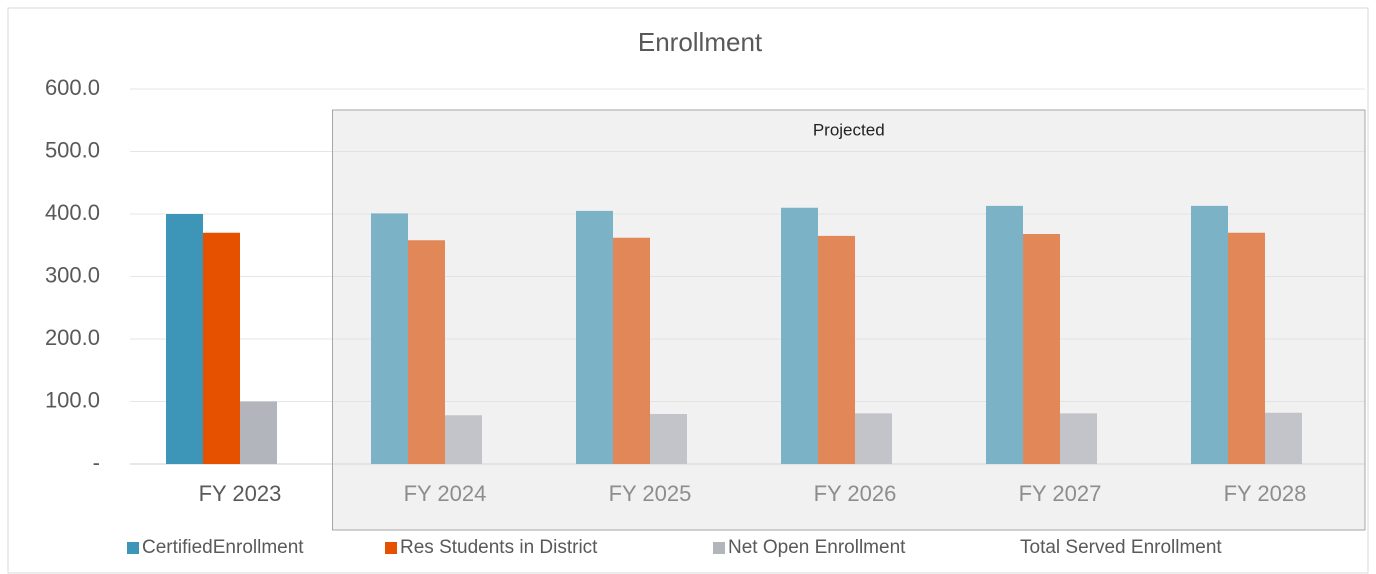  I want to click on x-tick-label: FY 2024, so click(445, 493).